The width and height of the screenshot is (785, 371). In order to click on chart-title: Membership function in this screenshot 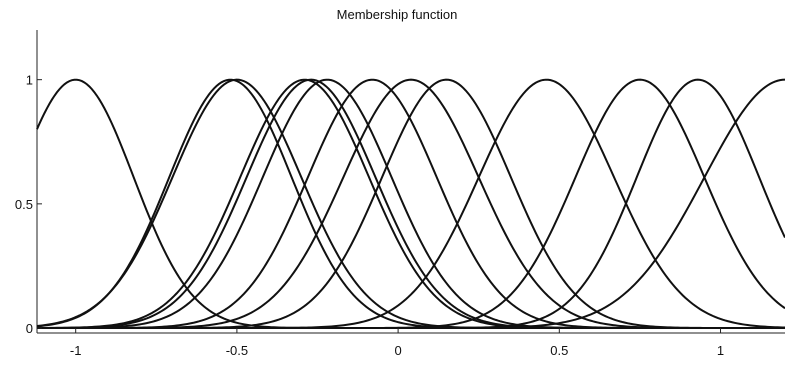, I will do `click(397, 14)`.